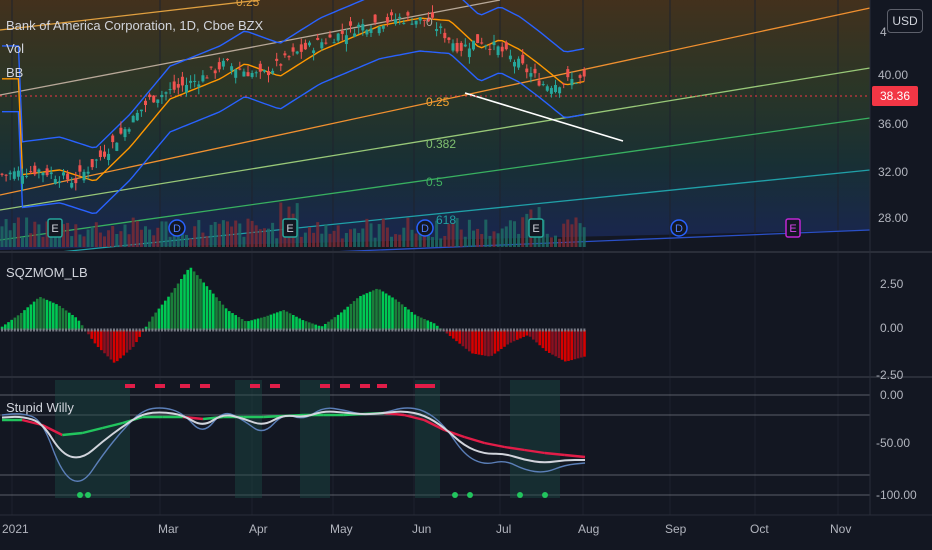 This screenshot has width=932, height=550. I want to click on time-tick-label: 2021, so click(15, 529).